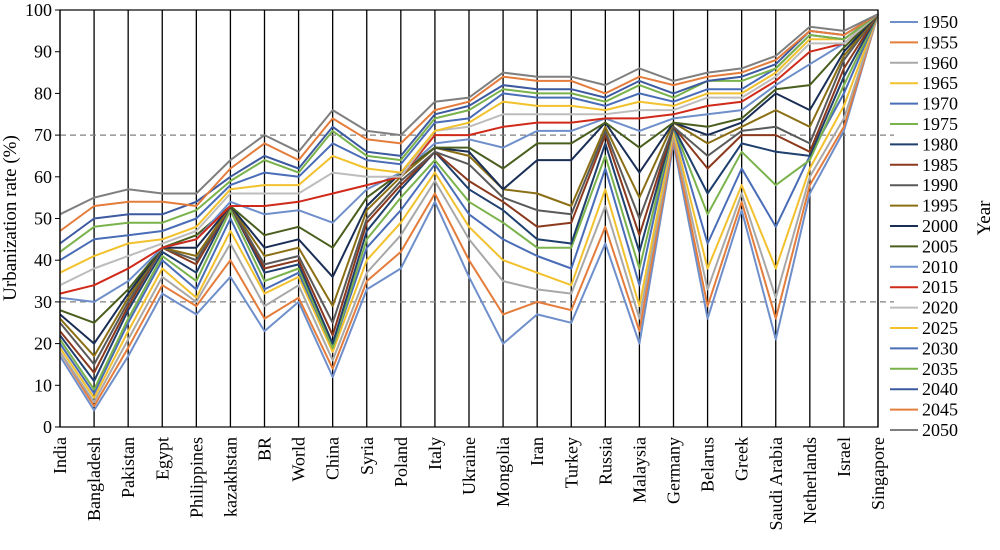 This screenshot has width=1000, height=550. What do you see at coordinates (43, 344) in the screenshot?
I see `y-tick-label: 20` at bounding box center [43, 344].